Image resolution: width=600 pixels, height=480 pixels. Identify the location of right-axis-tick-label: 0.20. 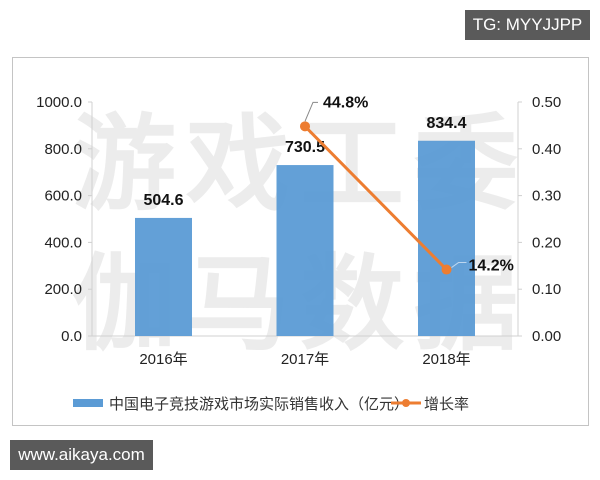
(546, 242).